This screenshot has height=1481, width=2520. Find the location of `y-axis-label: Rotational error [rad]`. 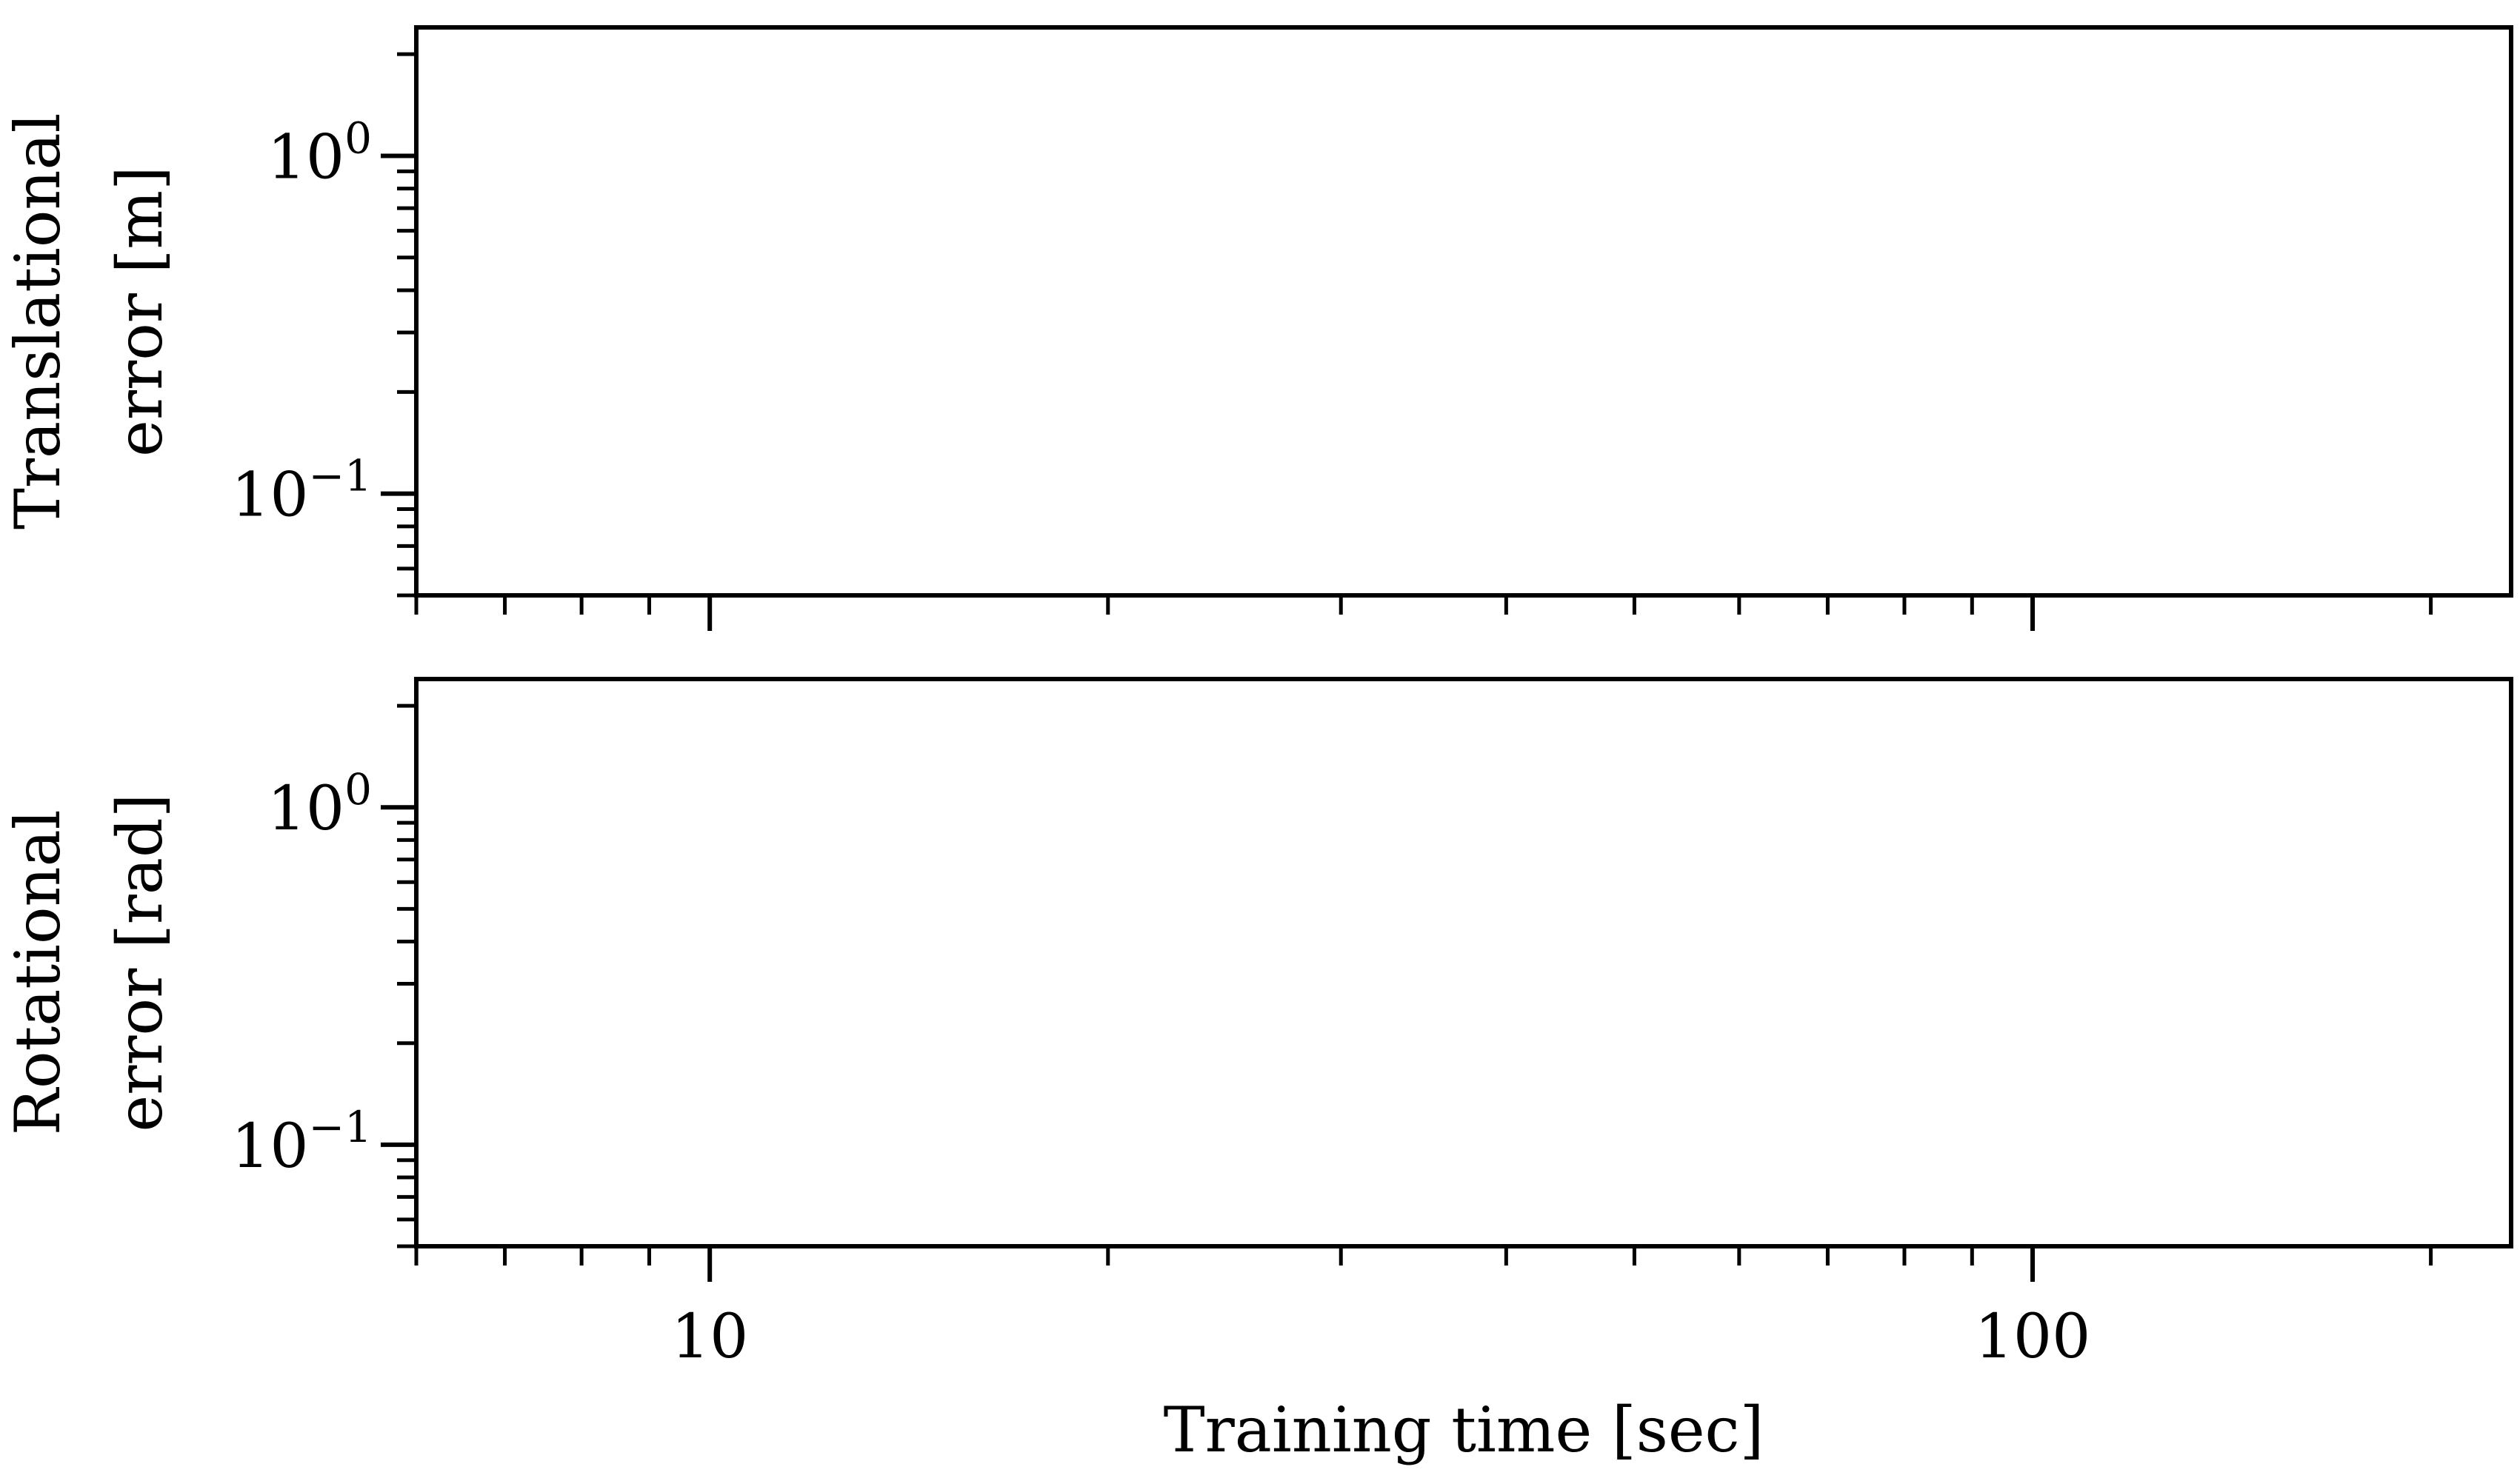

y-axis-label: Rotational error [rad] is located at coordinates (88, 963).